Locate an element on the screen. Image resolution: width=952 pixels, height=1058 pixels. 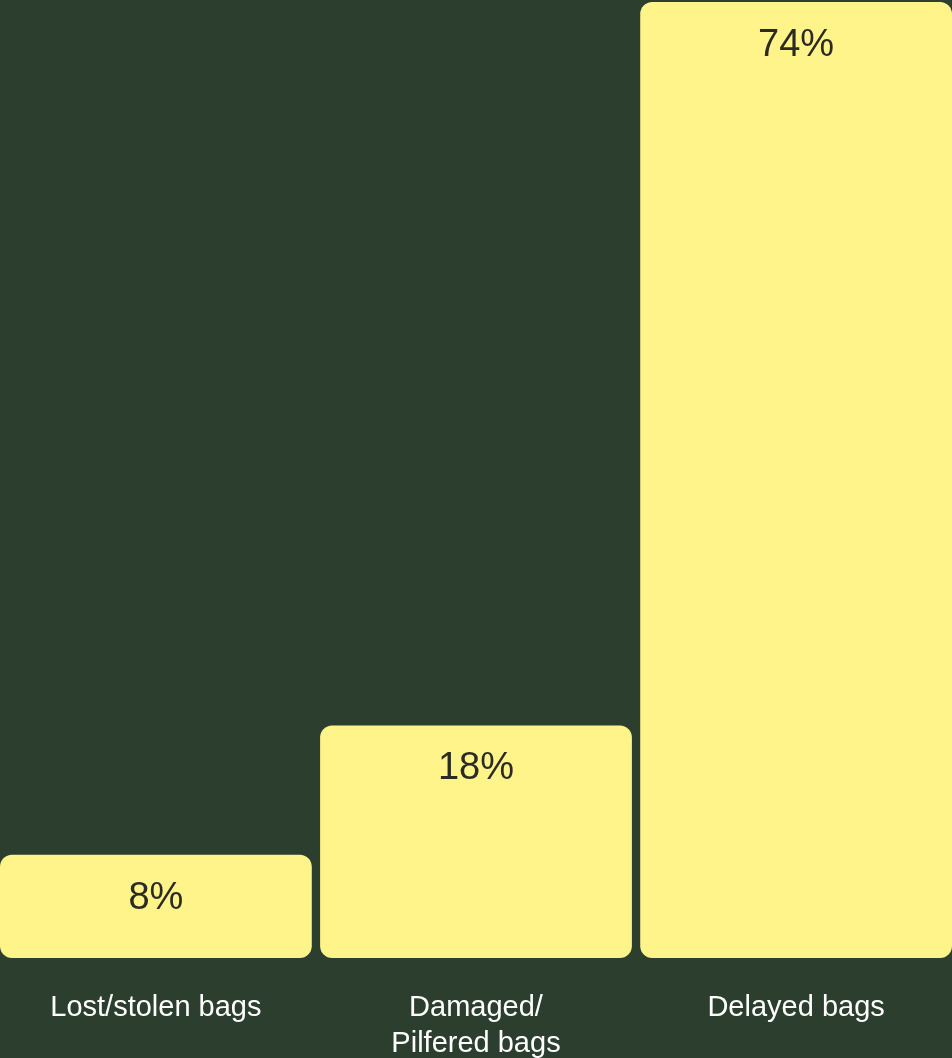
data-label: 18% is located at coordinates (476, 766).